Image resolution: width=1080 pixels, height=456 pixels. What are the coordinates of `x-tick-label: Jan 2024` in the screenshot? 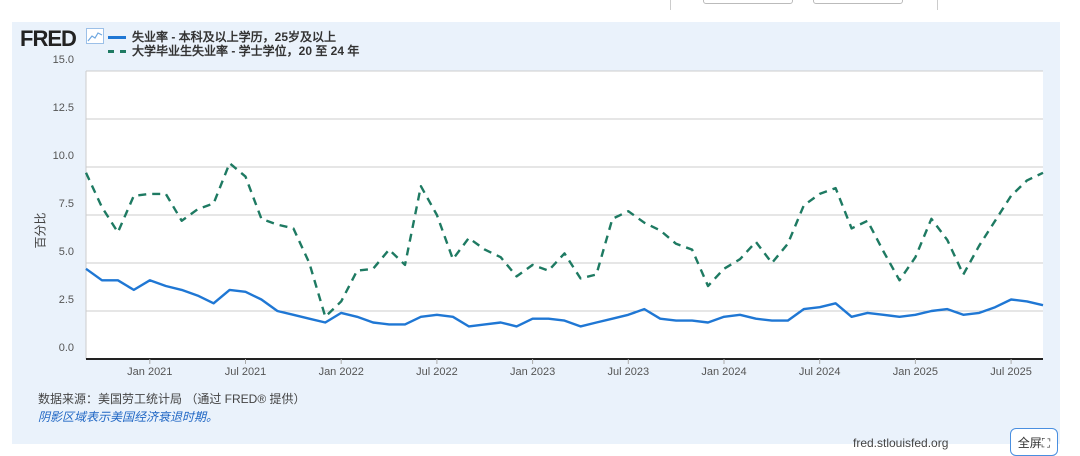 It's located at (723, 372).